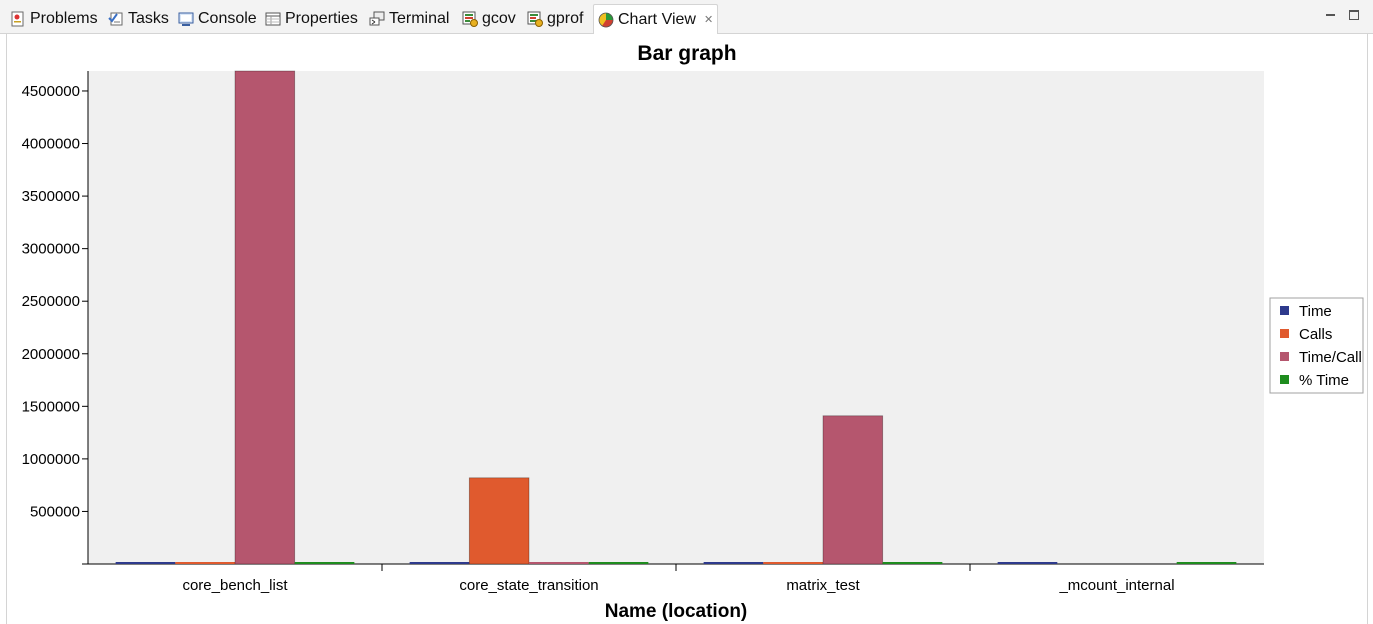  What do you see at coordinates (823, 585) in the screenshot?
I see `x-tick-label: matrix_test` at bounding box center [823, 585].